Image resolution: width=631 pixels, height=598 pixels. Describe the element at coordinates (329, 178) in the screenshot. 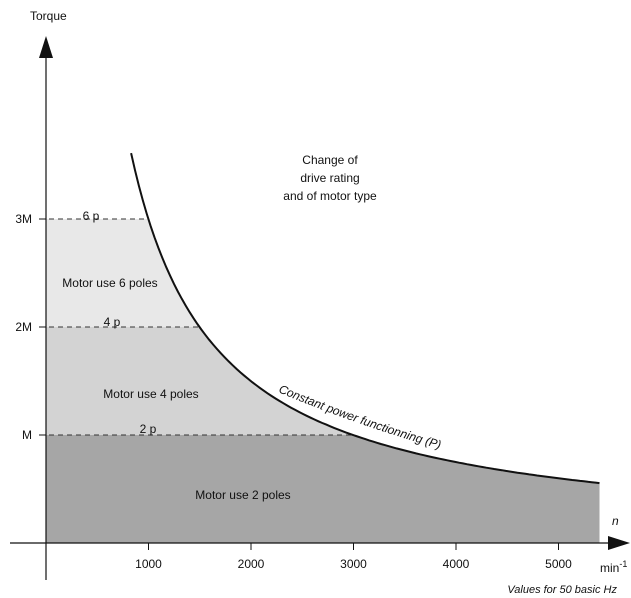

I see `annotation-line-2: drive rating` at that location.